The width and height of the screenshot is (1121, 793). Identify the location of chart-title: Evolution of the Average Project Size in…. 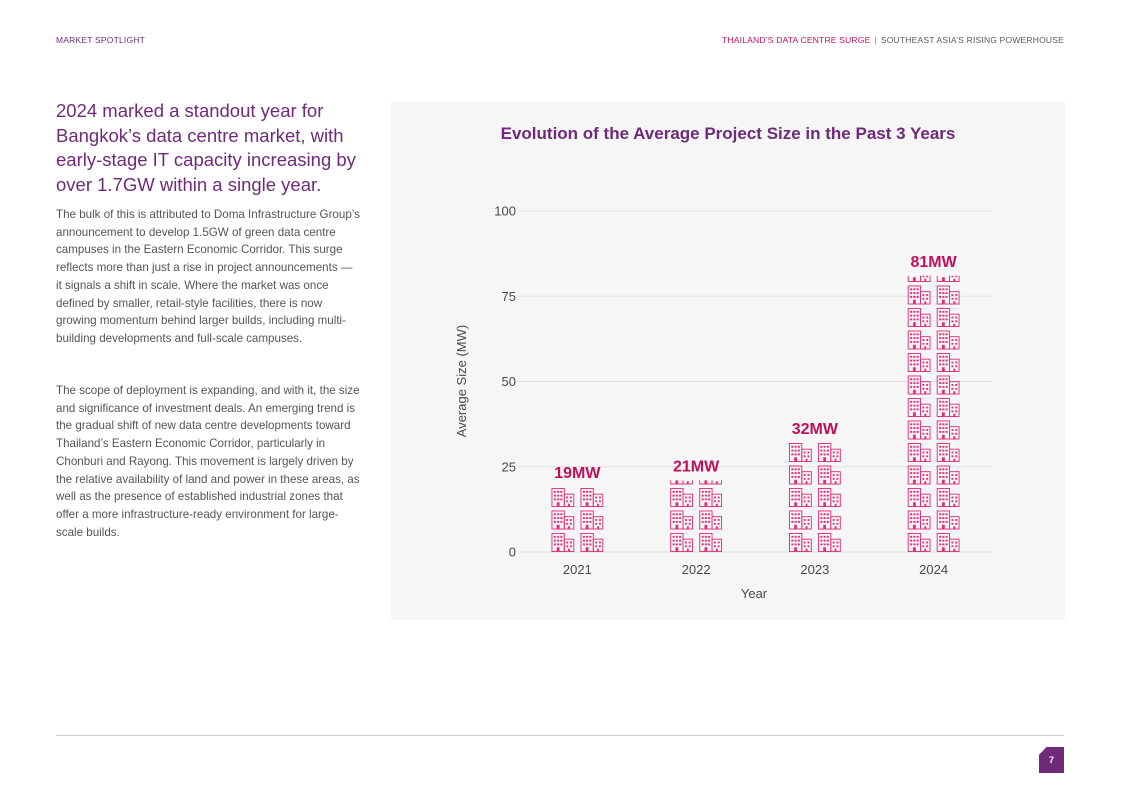
(728, 133).